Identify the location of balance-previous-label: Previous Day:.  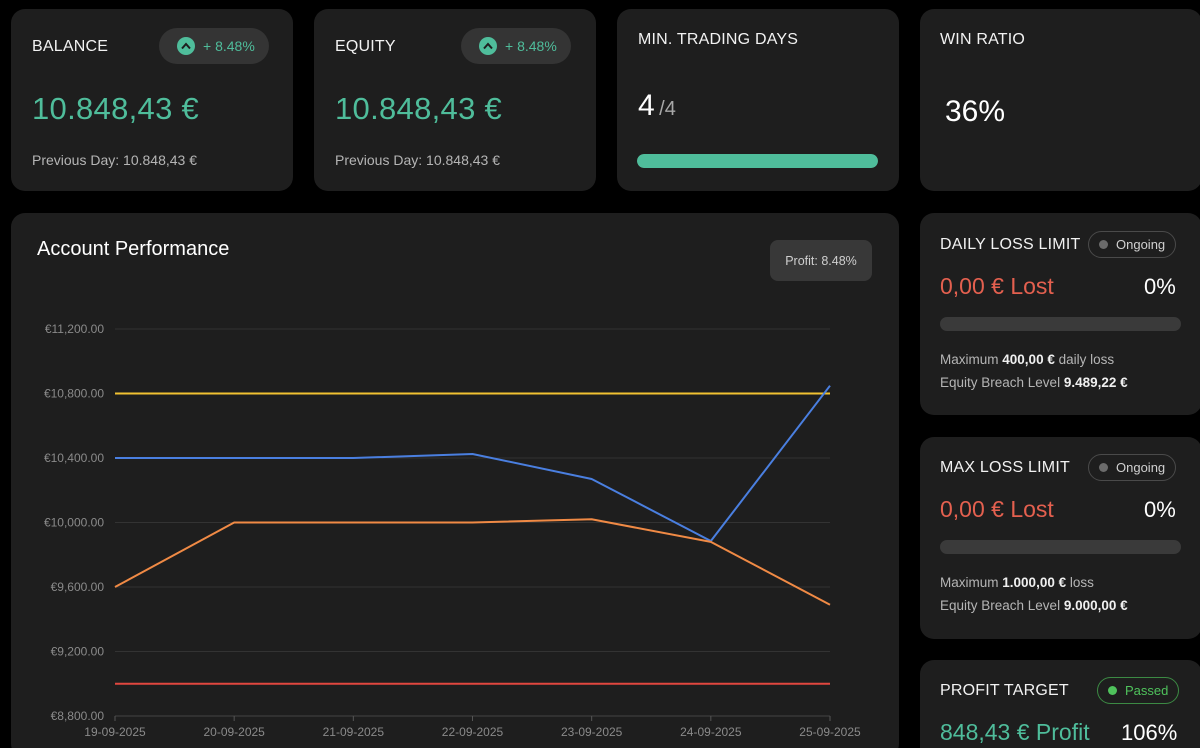
(76, 160).